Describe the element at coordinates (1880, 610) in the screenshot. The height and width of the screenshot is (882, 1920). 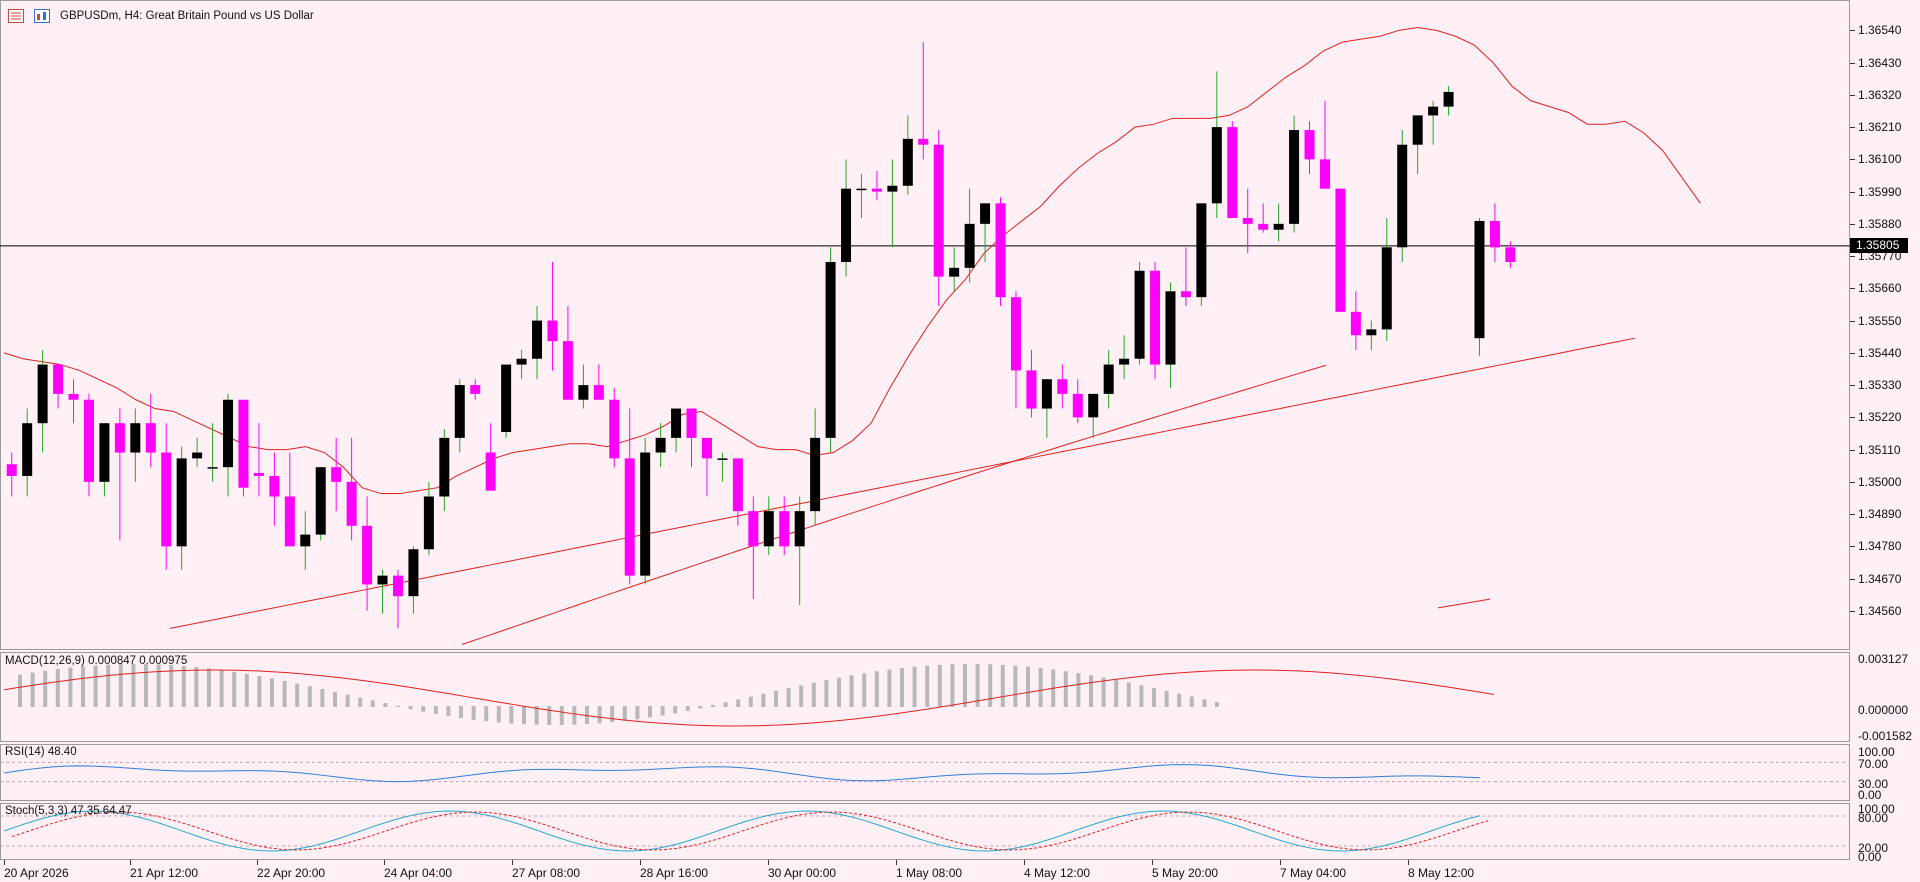
I see `price-tick-label: 1.34560` at that location.